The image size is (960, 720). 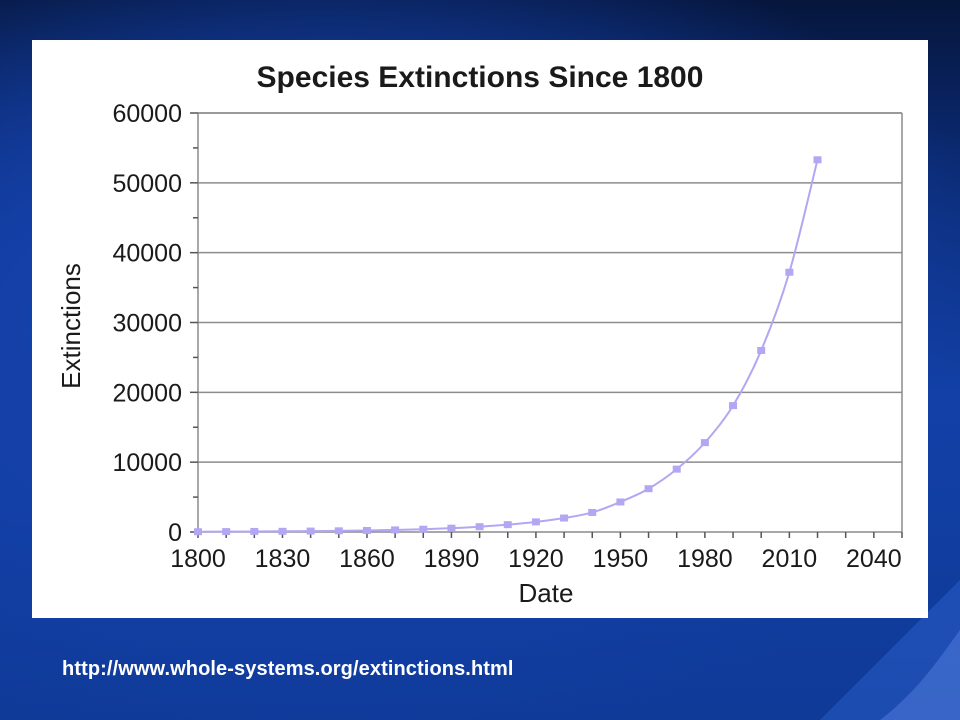 What do you see at coordinates (452, 559) in the screenshot?
I see `x-tick-label: 1890` at bounding box center [452, 559].